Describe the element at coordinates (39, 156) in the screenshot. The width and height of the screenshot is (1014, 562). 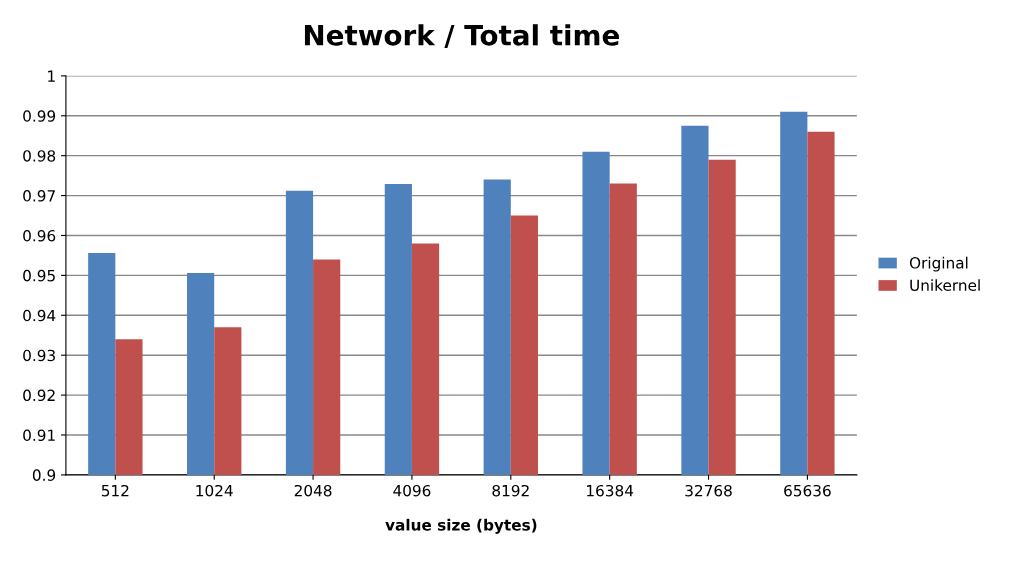
I see `y-tick-label: 0.98` at that location.